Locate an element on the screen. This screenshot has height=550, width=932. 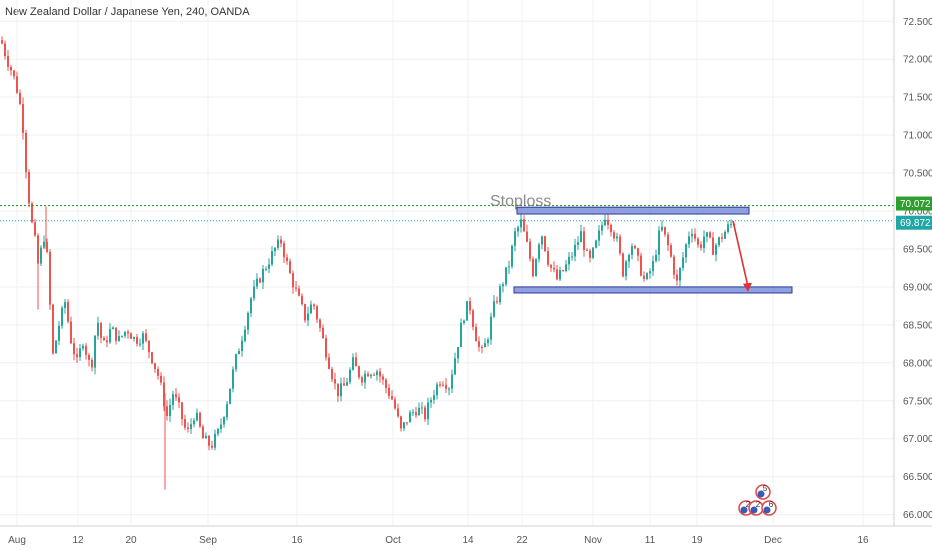
stoploss-label: Stoploss is located at coordinates (520, 201).